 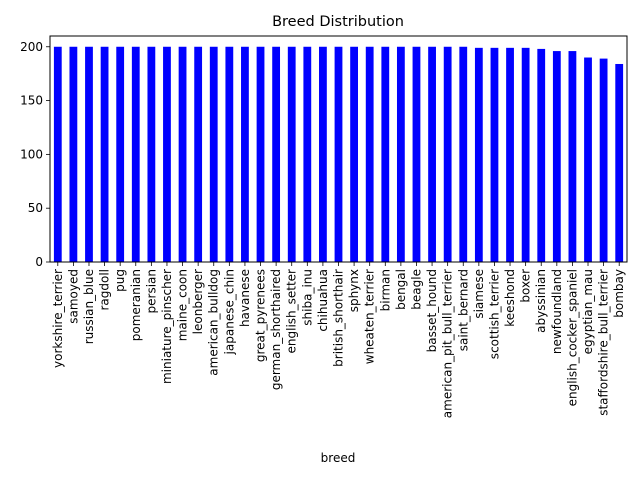 What do you see at coordinates (260, 154) in the screenshot?
I see `bar-great_pyrenees` at bounding box center [260, 154].